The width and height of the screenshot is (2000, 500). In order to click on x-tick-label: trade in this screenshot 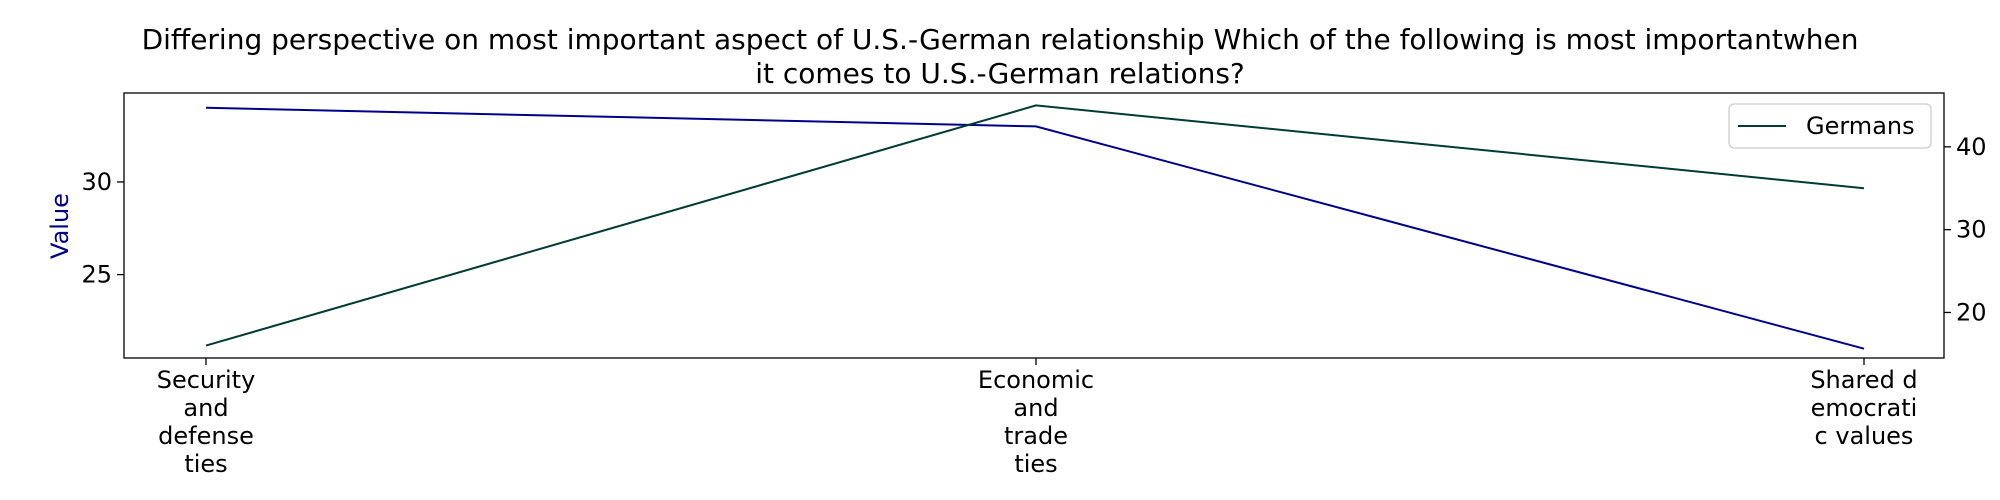, I will do `click(1036, 436)`.